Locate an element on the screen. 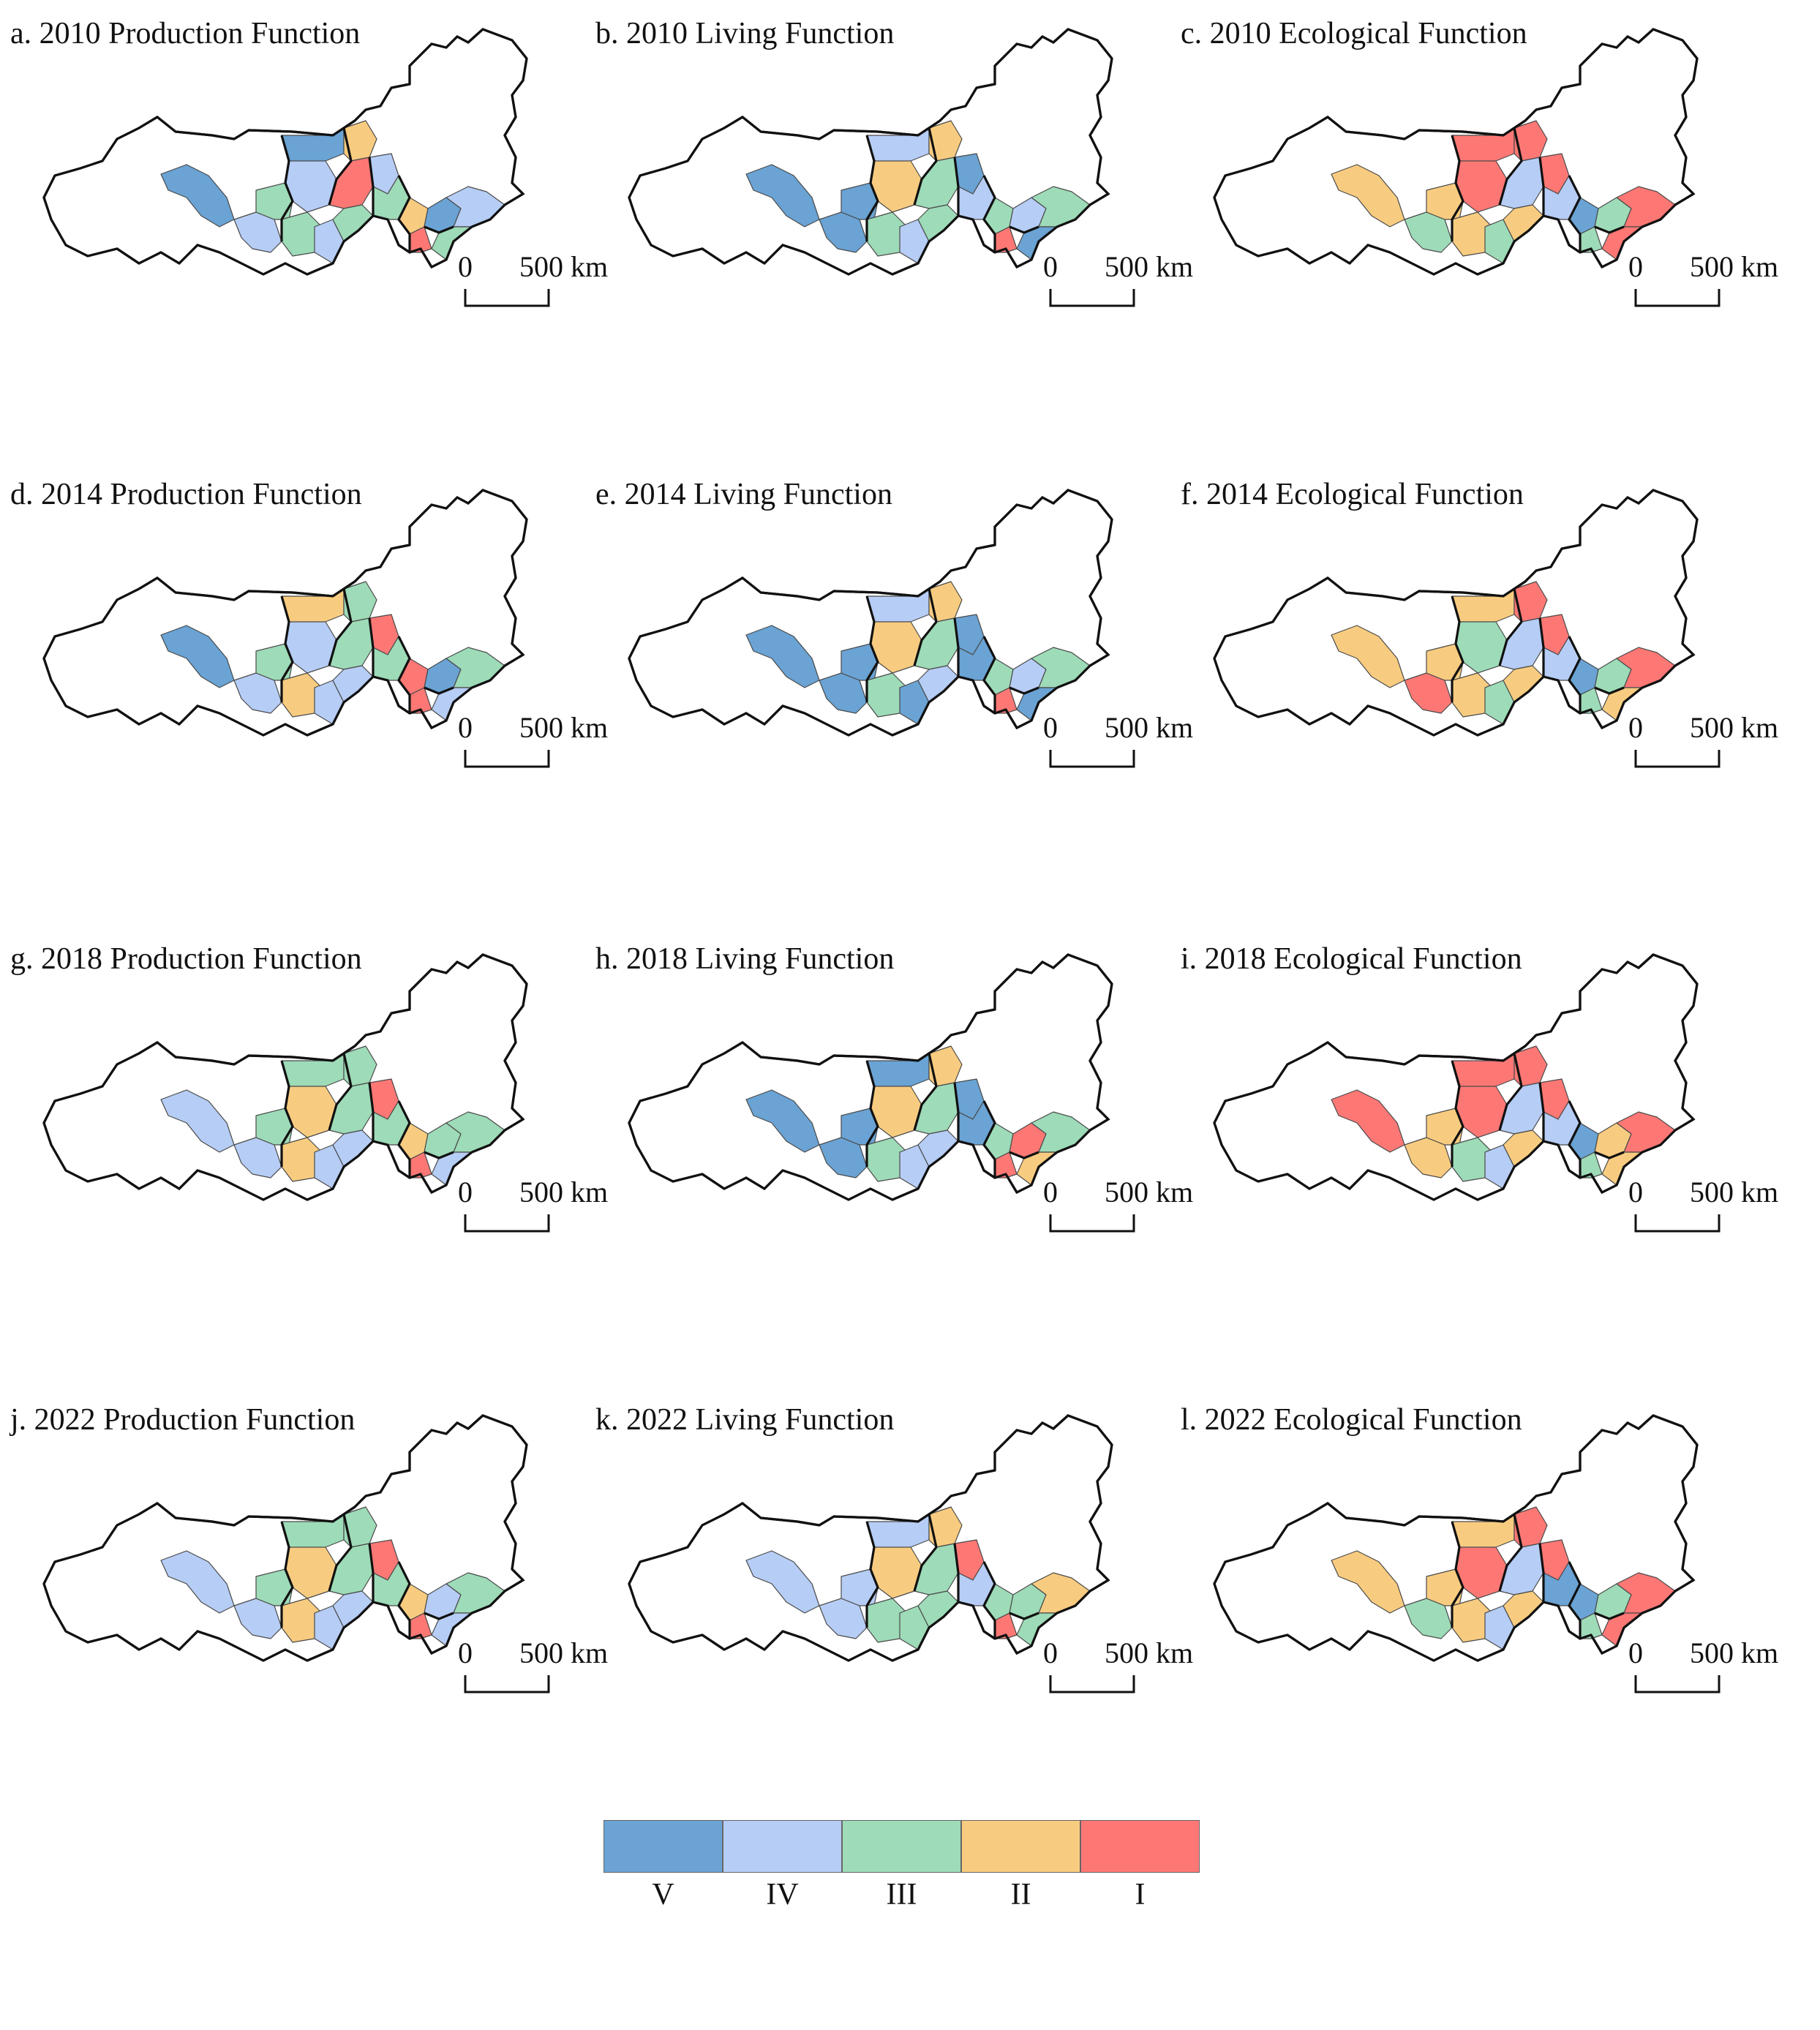  map-panel: l. 2022 Ecological Function 0 500 km is located at coordinates (1474, 1616).